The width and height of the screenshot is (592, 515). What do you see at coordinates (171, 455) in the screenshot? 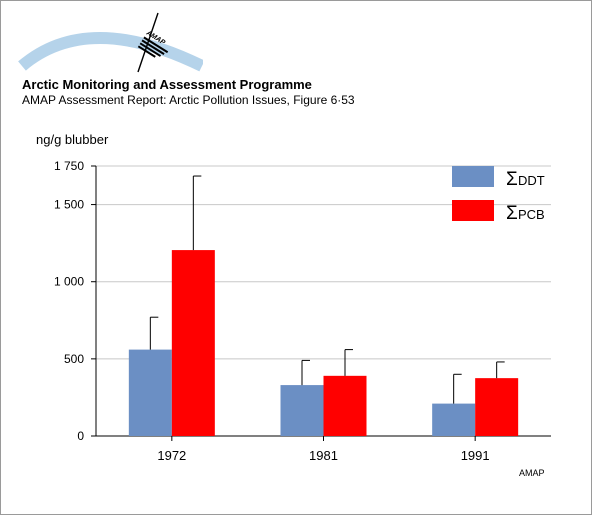
I see `x-tick-label: 1972` at bounding box center [171, 455].